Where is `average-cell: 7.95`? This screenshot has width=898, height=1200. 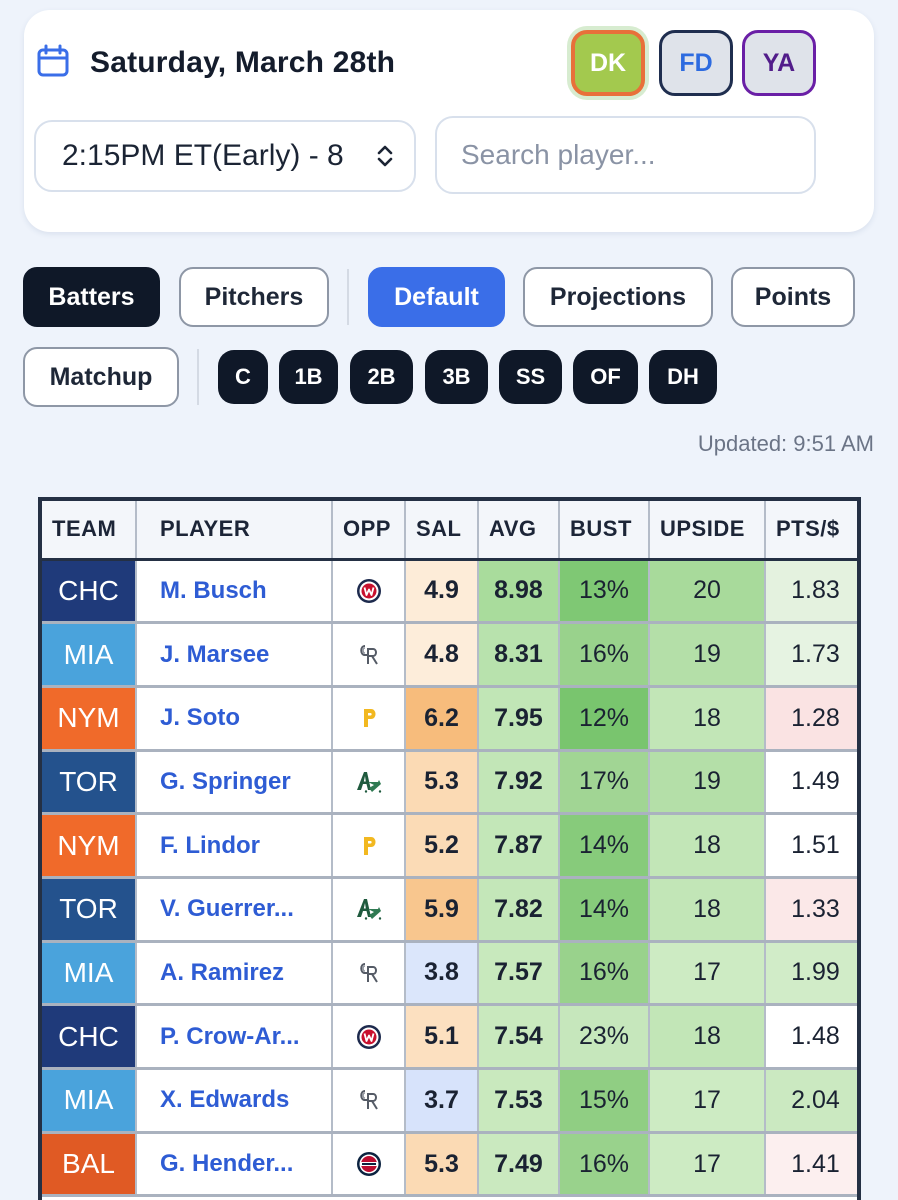 average-cell: 7.95 is located at coordinates (519, 719).